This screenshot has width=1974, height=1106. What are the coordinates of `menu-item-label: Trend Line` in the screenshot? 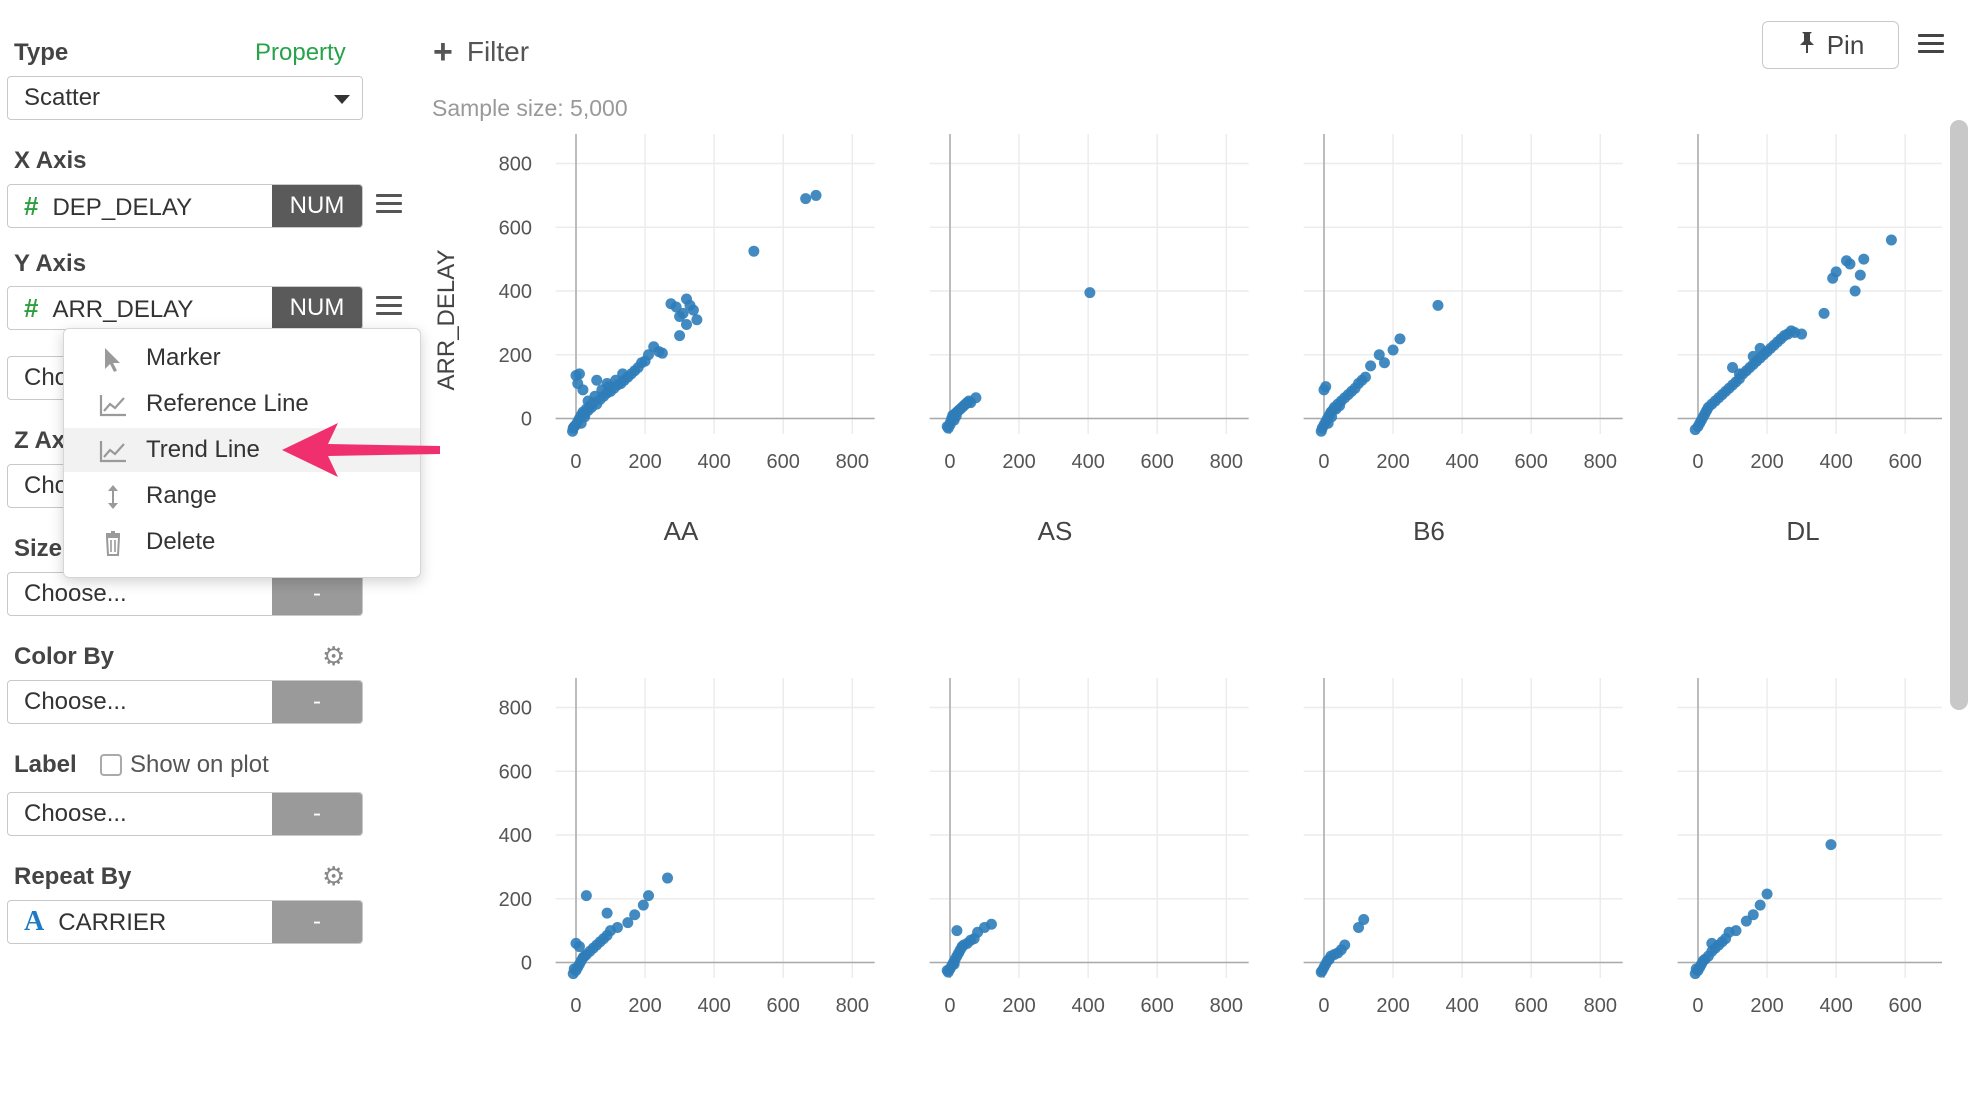 It's located at (203, 449).